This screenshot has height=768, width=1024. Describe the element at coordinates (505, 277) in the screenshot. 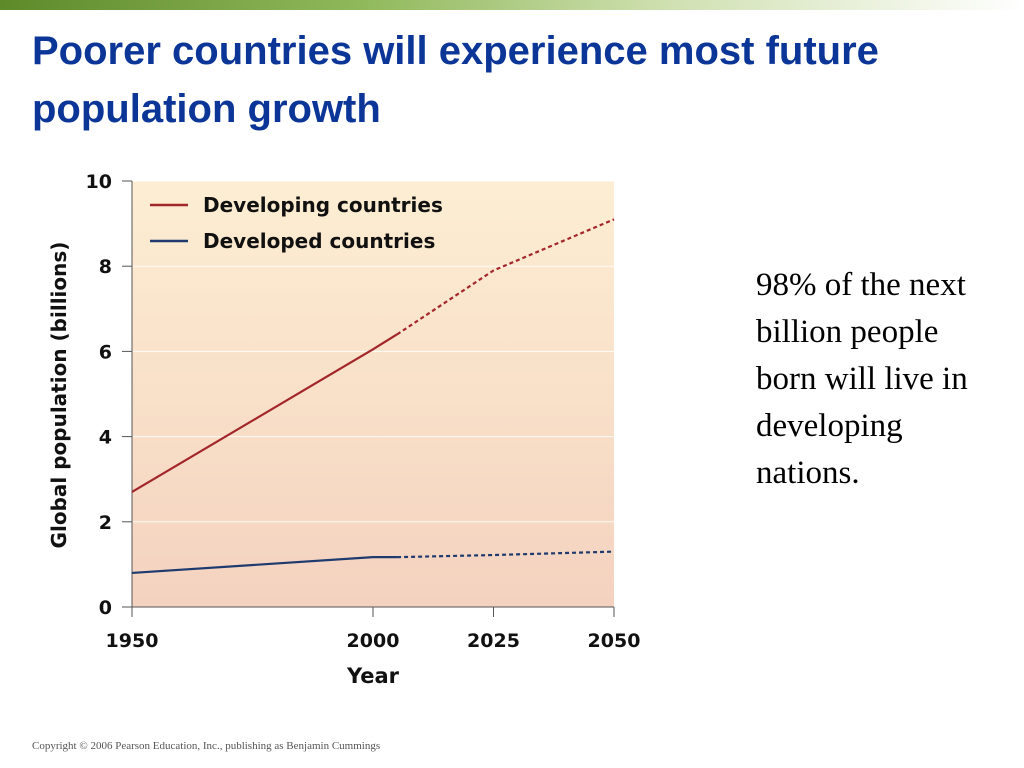

I see `series-projection-developing-countries` at that location.